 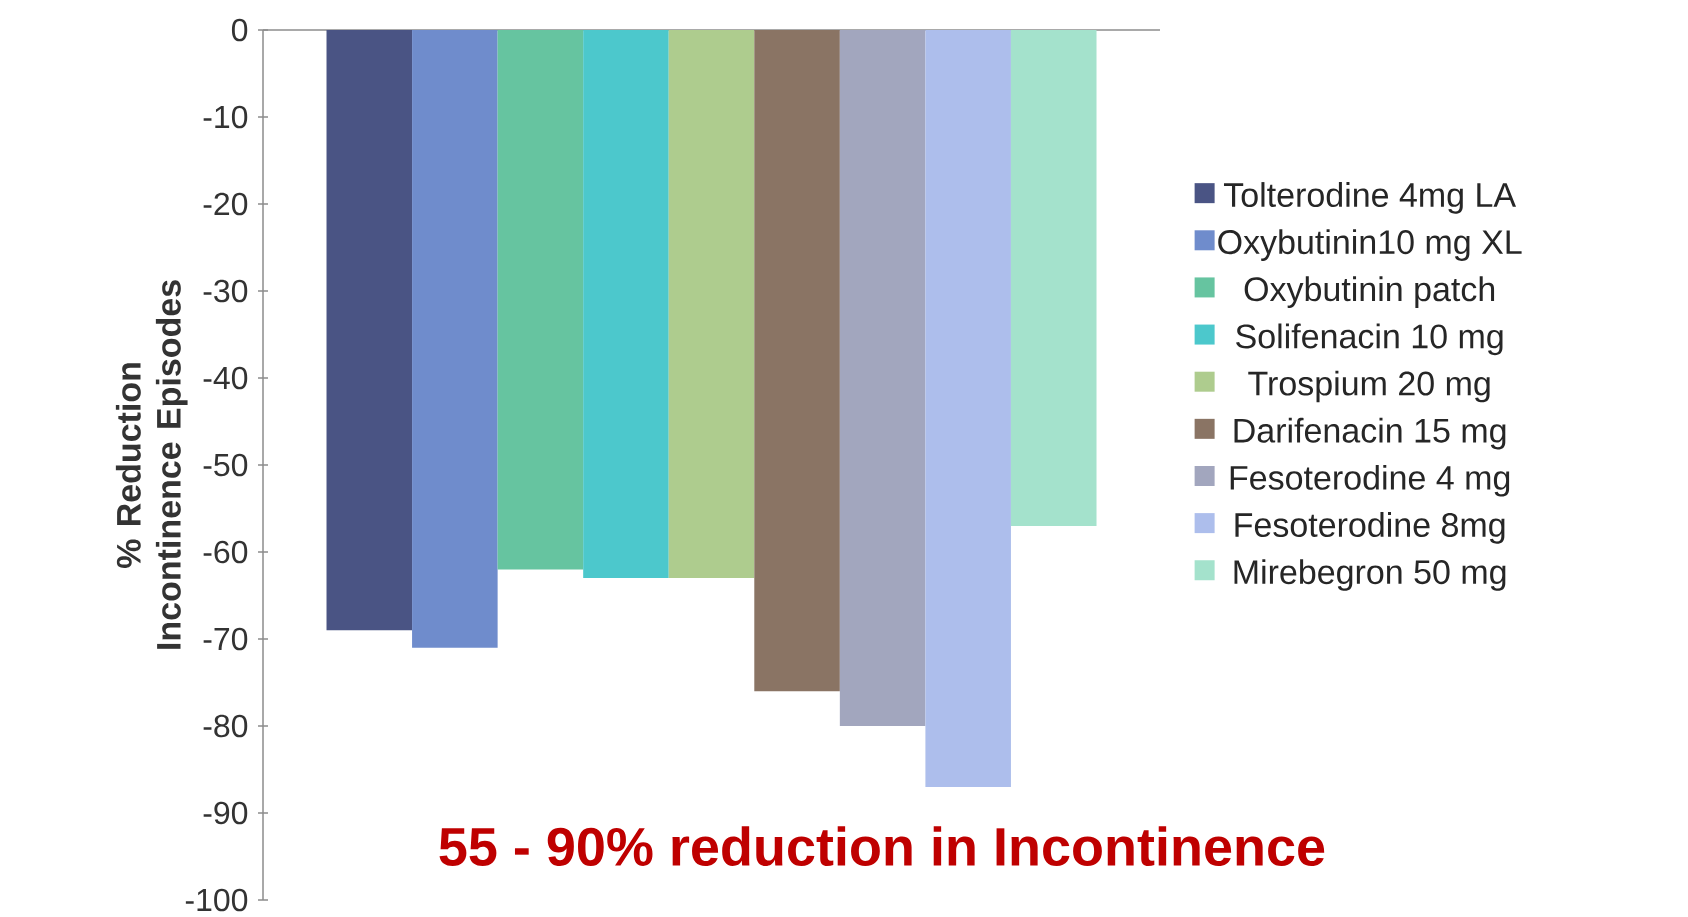 I want to click on legend-label: Oxybutinin10 mg XL, so click(x=1370, y=245).